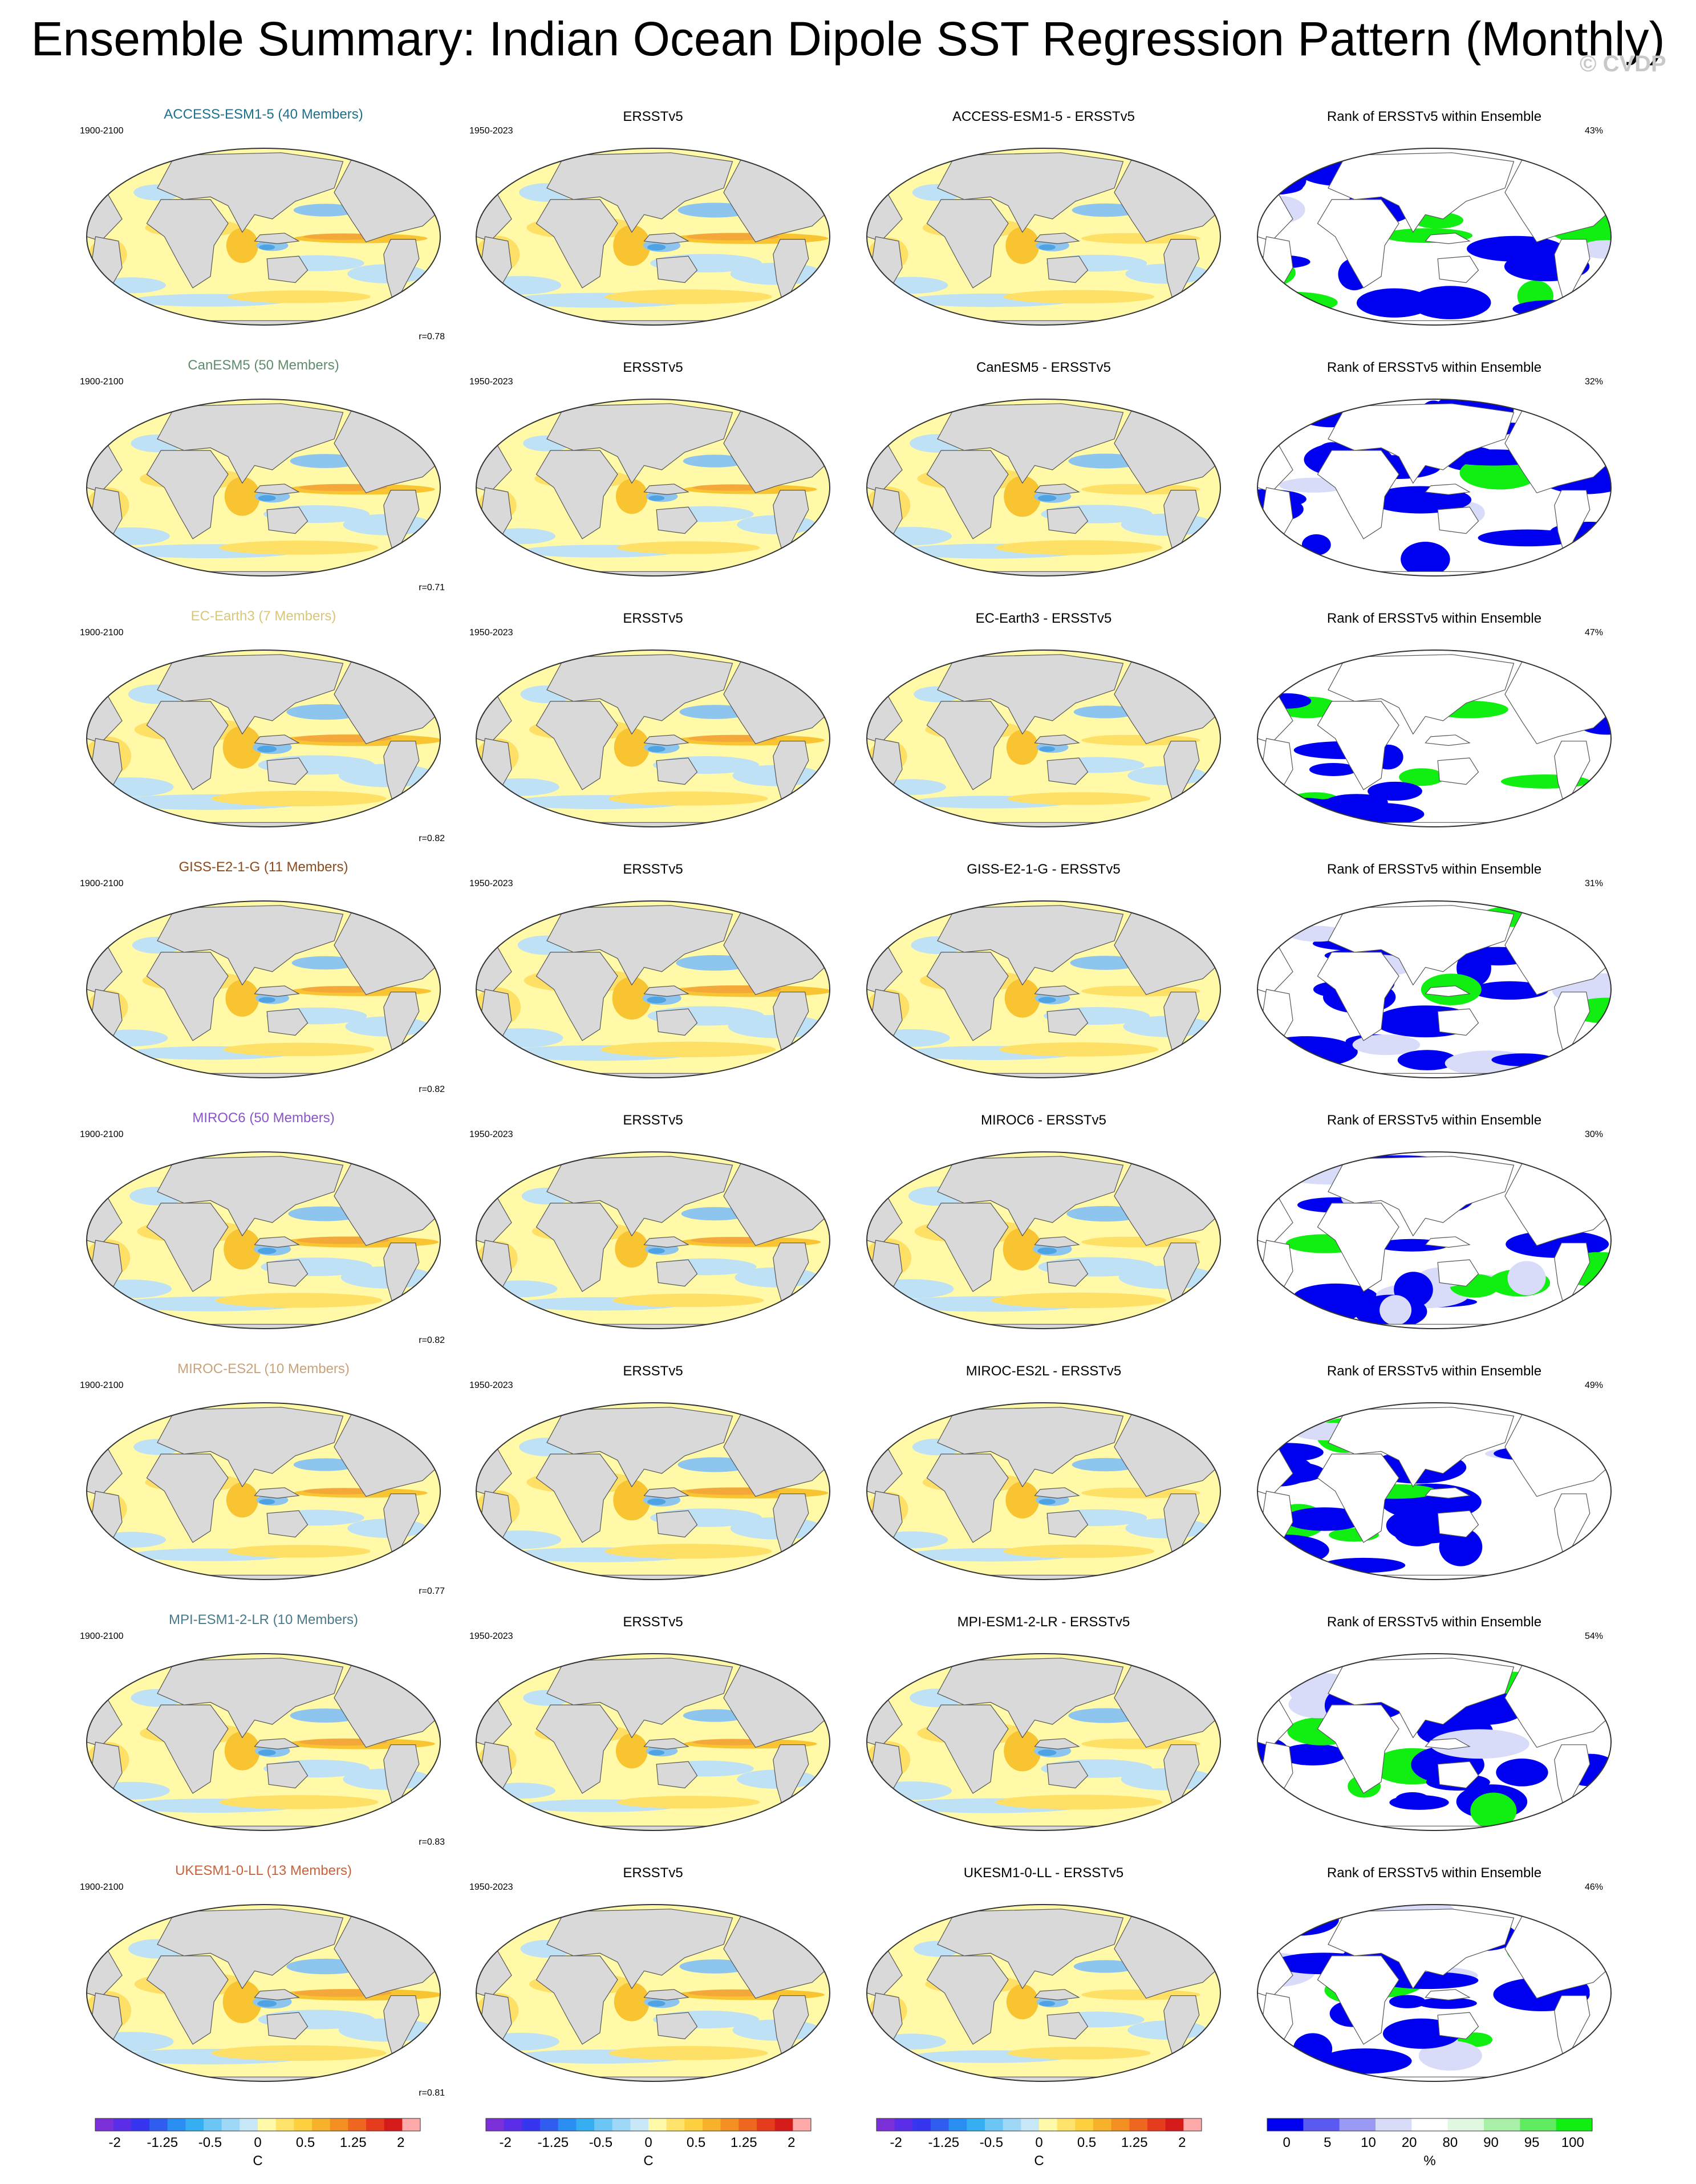  I want to click on rank-map, so click(1434, 1491).